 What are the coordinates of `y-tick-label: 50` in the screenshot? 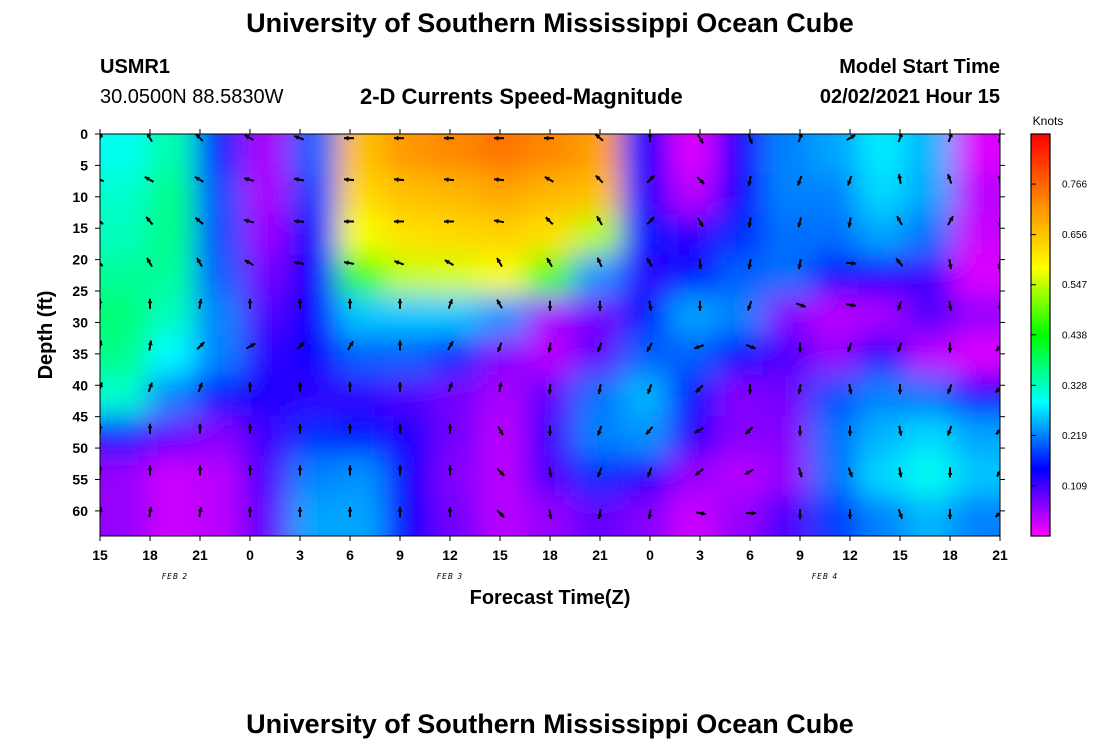 It's located at (80, 448).